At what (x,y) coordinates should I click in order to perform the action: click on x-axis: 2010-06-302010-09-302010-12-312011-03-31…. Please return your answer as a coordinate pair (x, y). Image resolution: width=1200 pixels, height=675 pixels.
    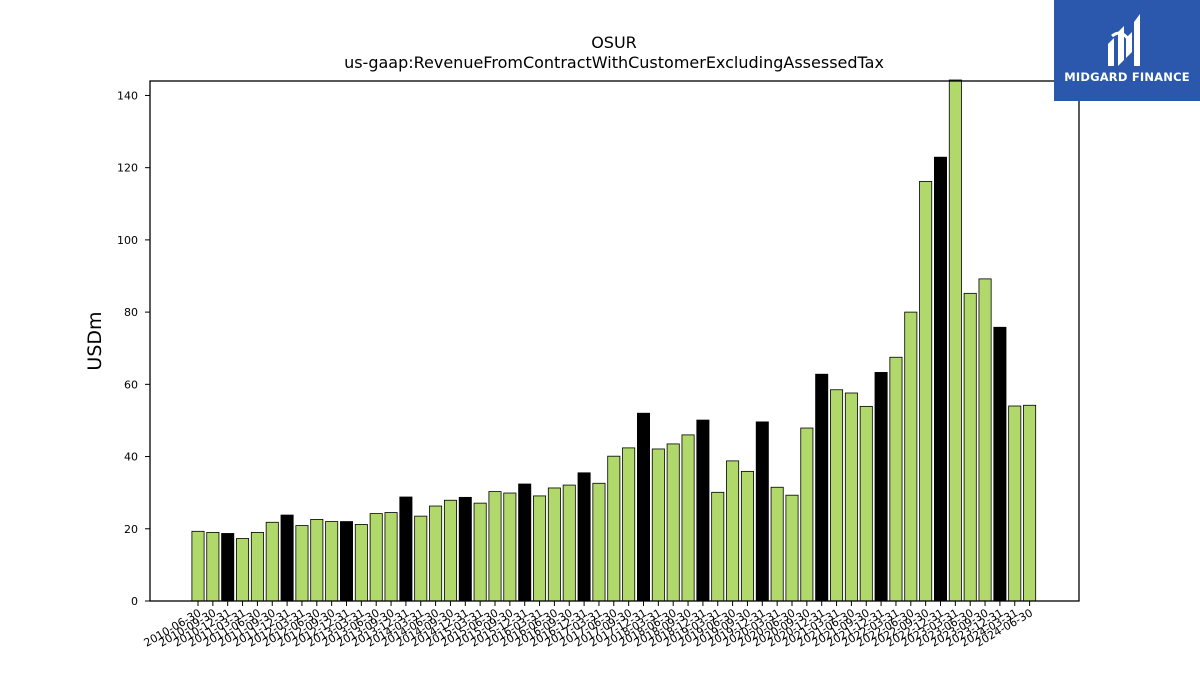
    Looking at the image, I should click on (588, 625).